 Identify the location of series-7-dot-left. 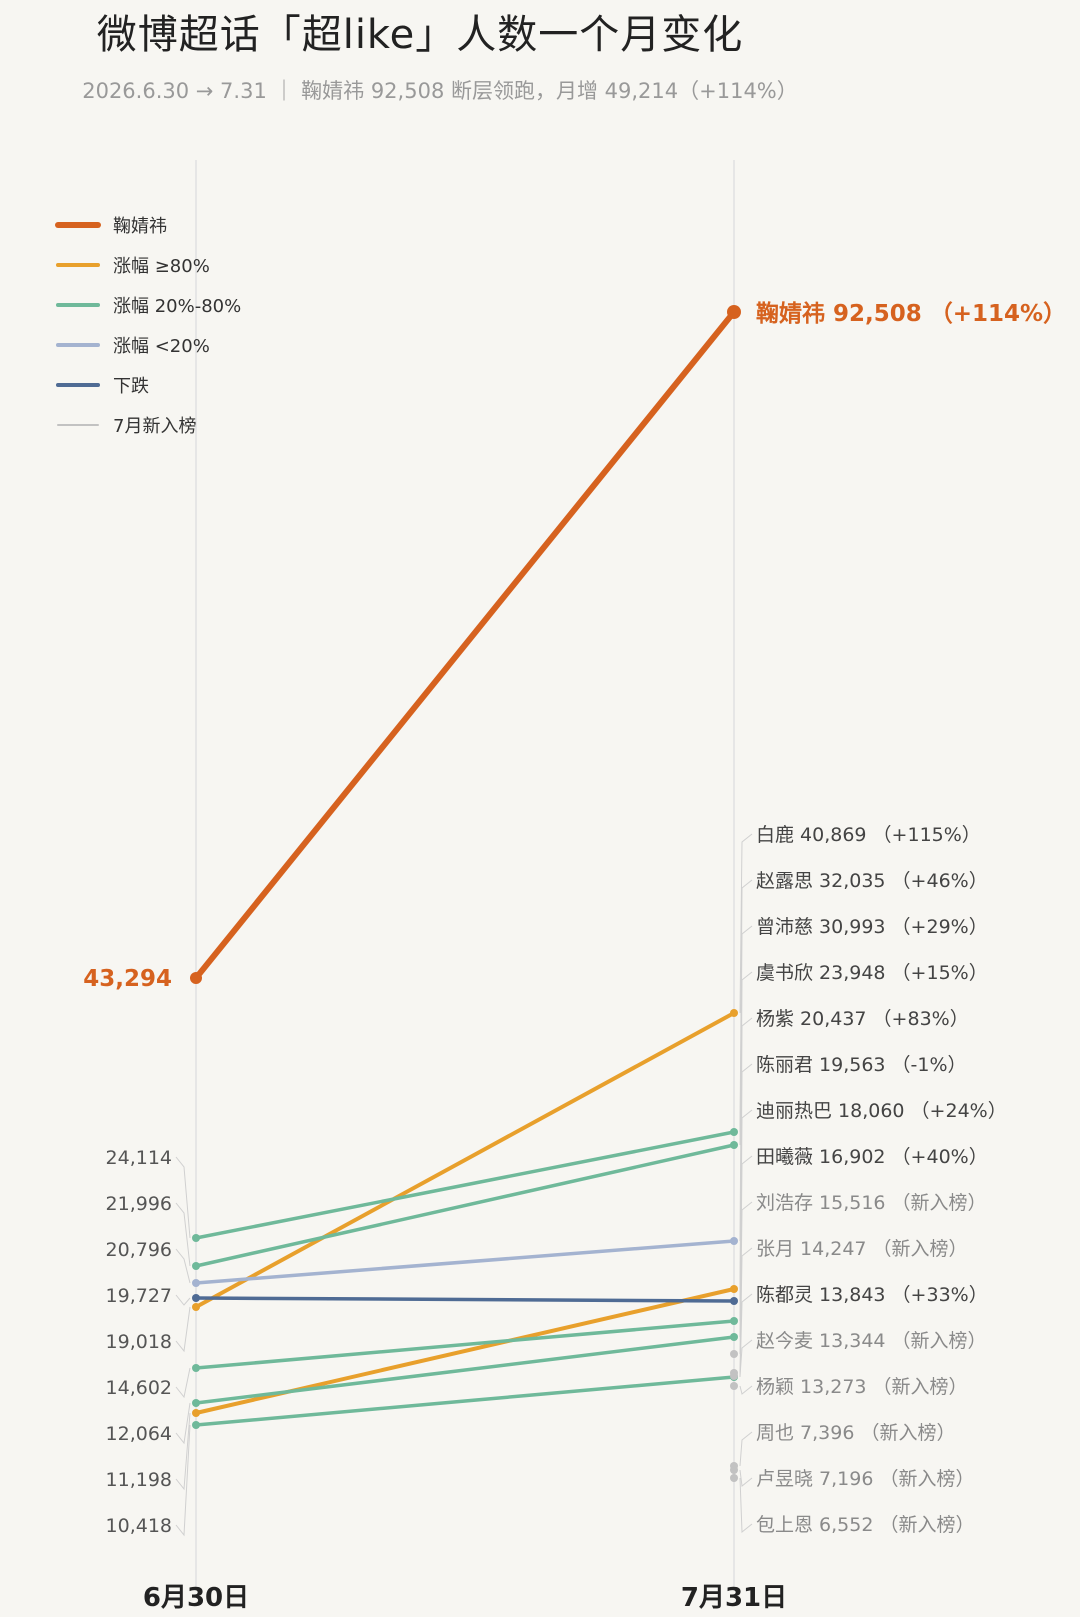
(196, 1368).